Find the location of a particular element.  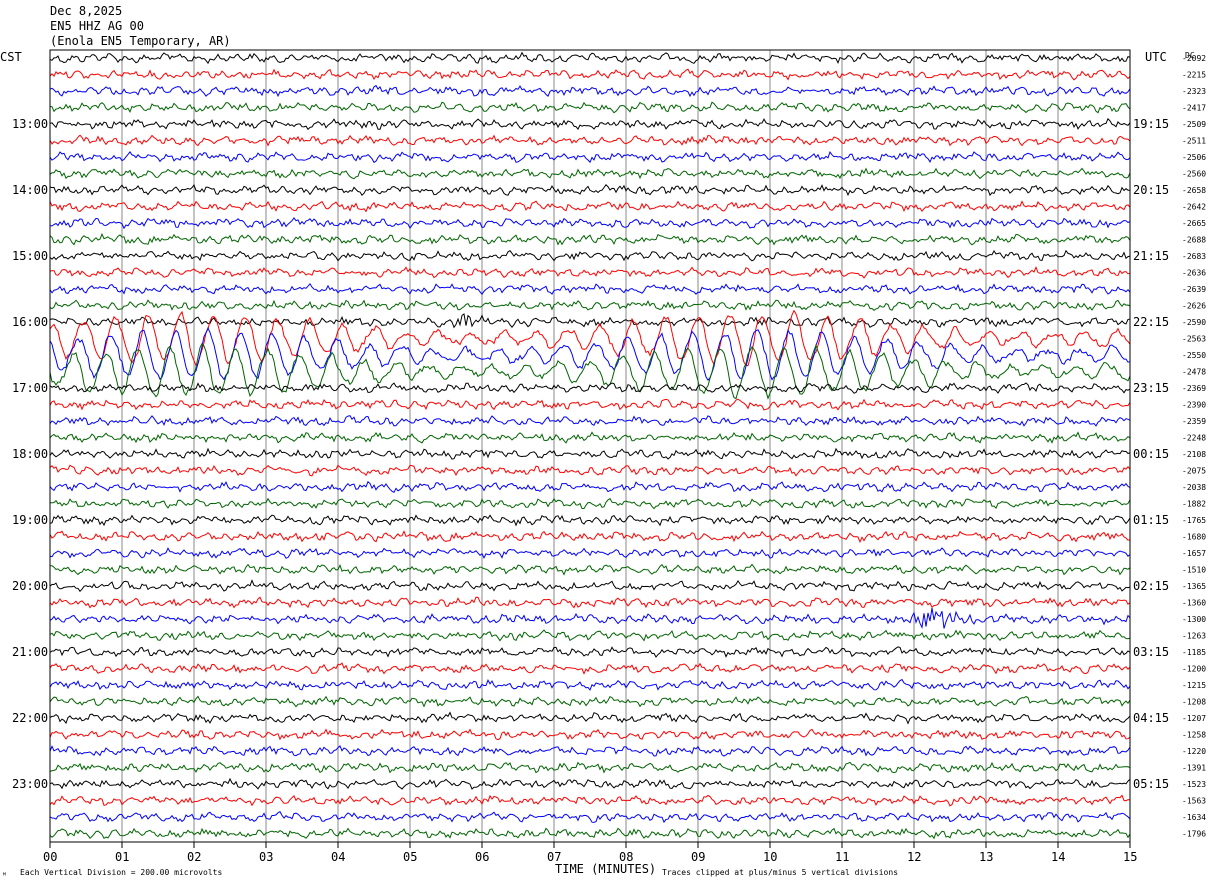

dc-offset-label: -2688 is located at coordinates (1194, 240).